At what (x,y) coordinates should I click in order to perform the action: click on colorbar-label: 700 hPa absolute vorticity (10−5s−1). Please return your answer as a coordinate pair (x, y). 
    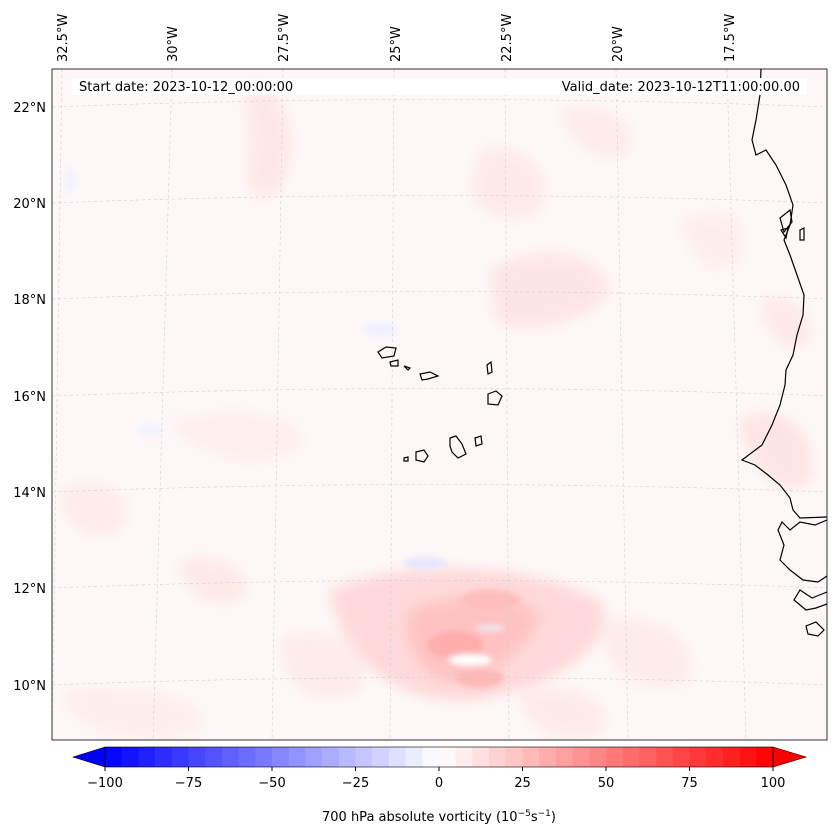
    Looking at the image, I should click on (439, 817).